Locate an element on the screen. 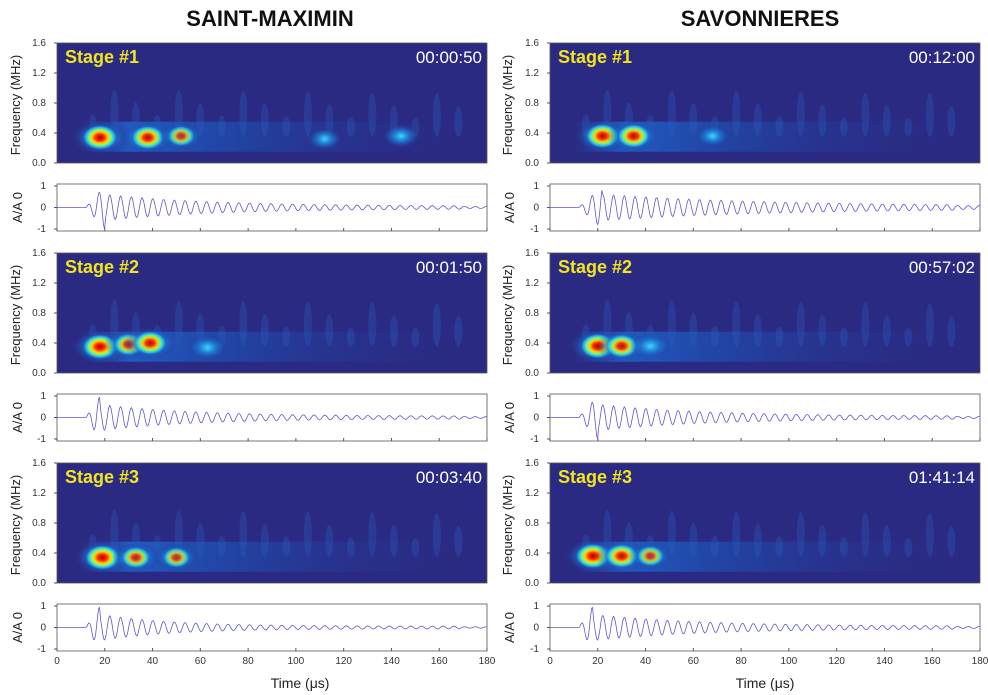 This screenshot has width=988, height=695. stage-label: Stage #3 is located at coordinates (102, 477).